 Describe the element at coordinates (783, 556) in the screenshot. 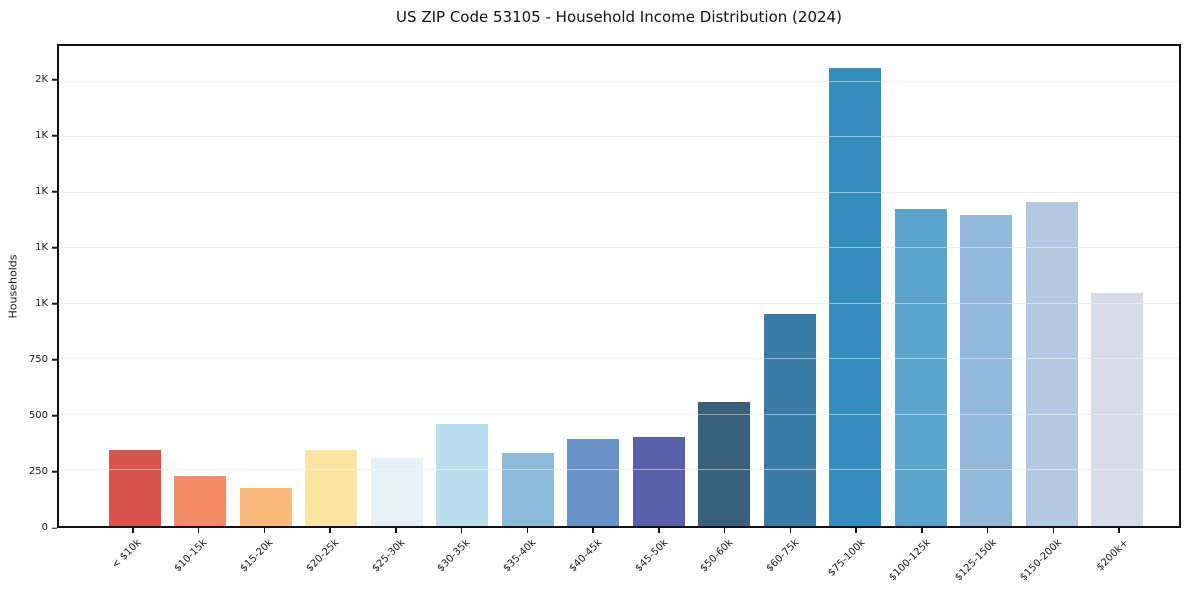

I see `x-tick-label: $60-75k` at that location.